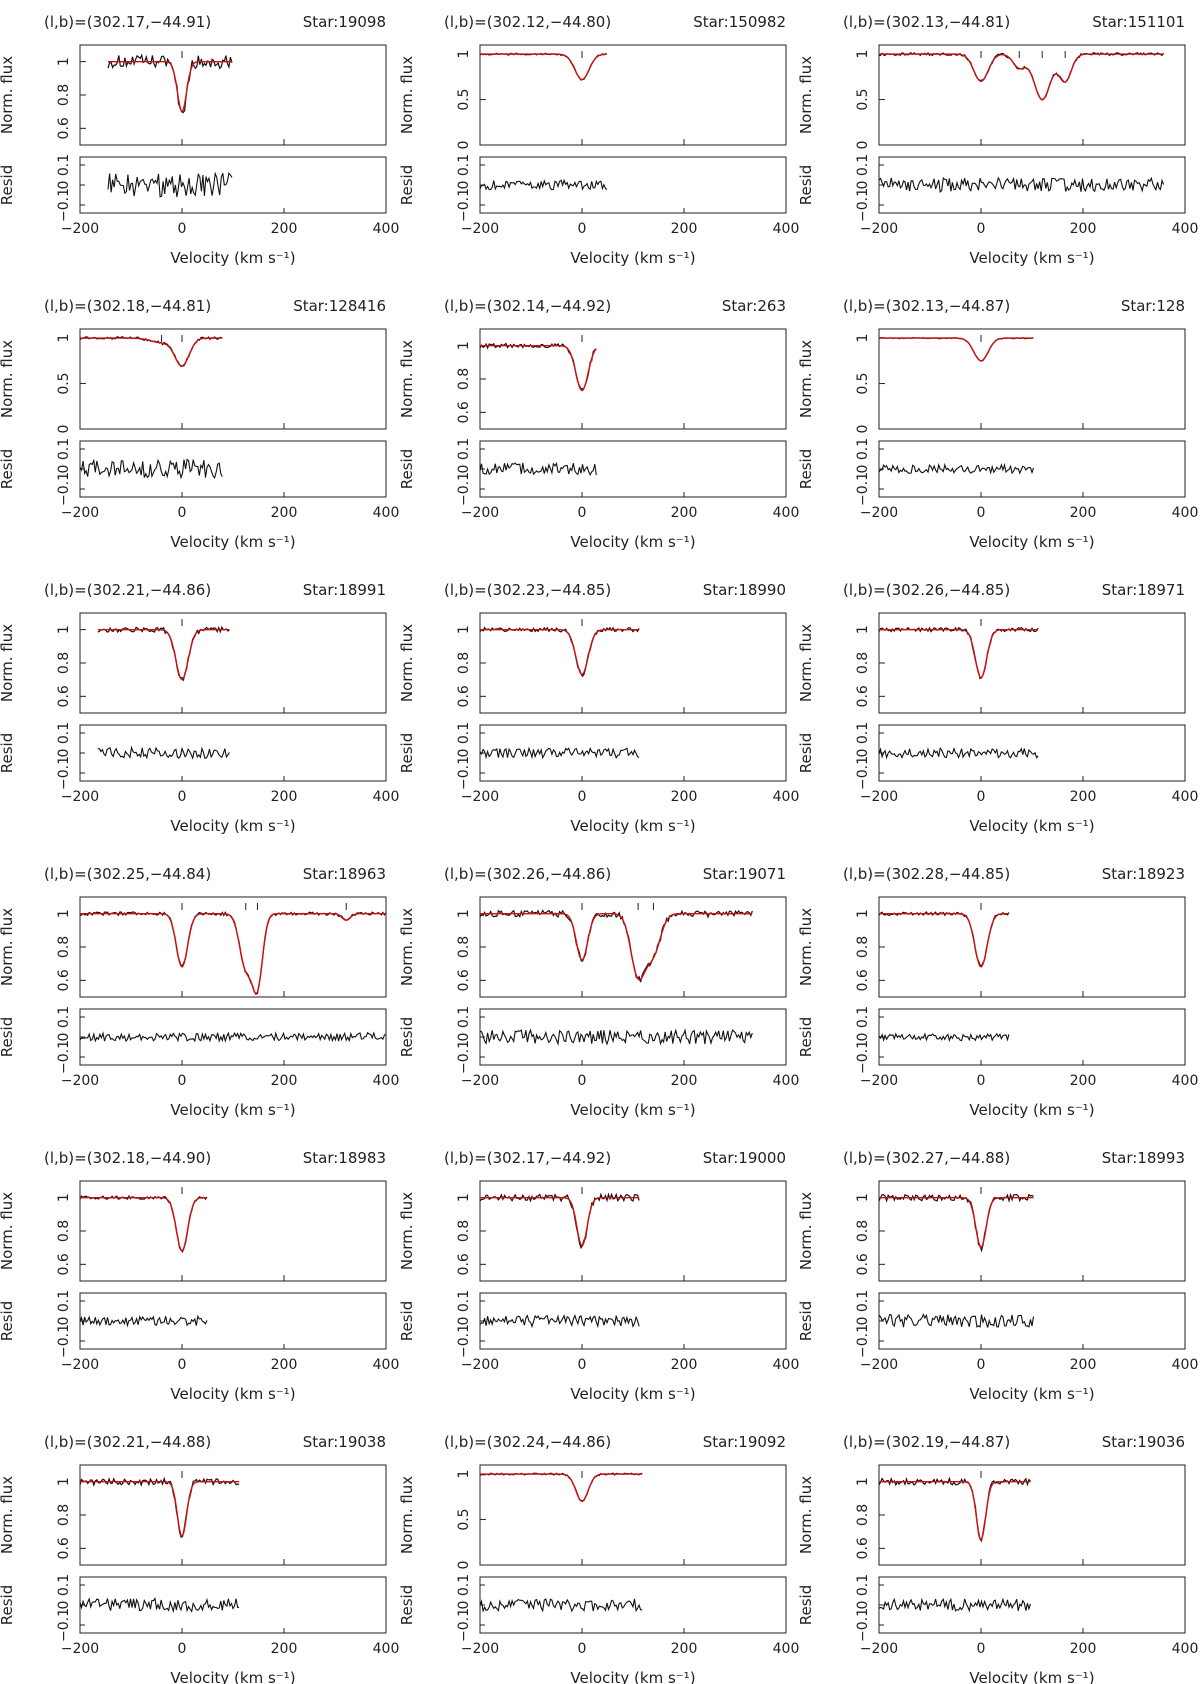 The height and width of the screenshot is (1684, 1200). Describe the element at coordinates (527, 874) in the screenshot. I see `panel-coordinates: (l,b)=(302.26,−44.86)` at that location.